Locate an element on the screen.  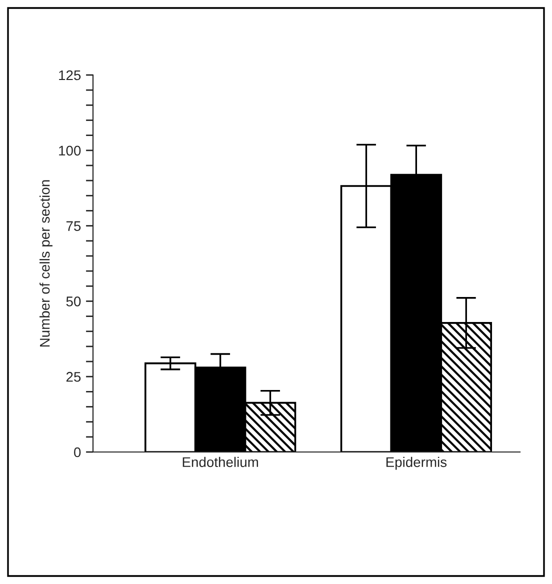
y-tick-label: 100 is located at coordinates (70, 151).